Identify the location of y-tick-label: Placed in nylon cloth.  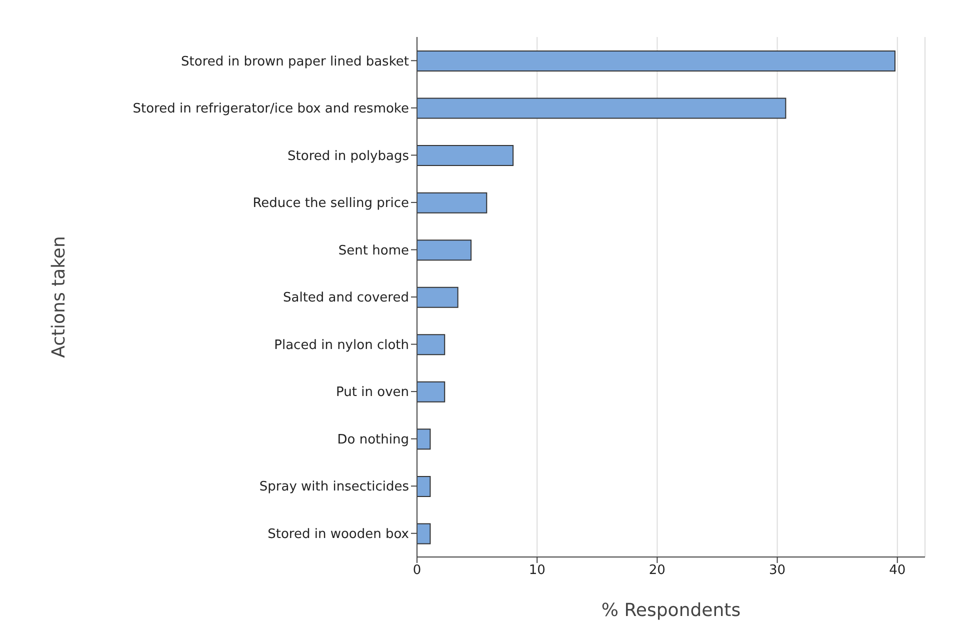
(341, 345).